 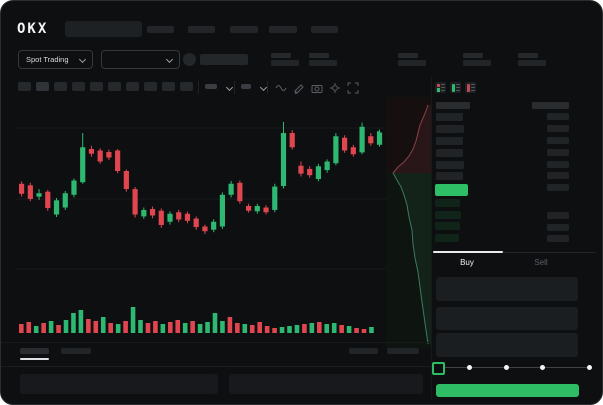 What do you see at coordinates (470, 87) in the screenshot?
I see `book-sells-icon` at bounding box center [470, 87].